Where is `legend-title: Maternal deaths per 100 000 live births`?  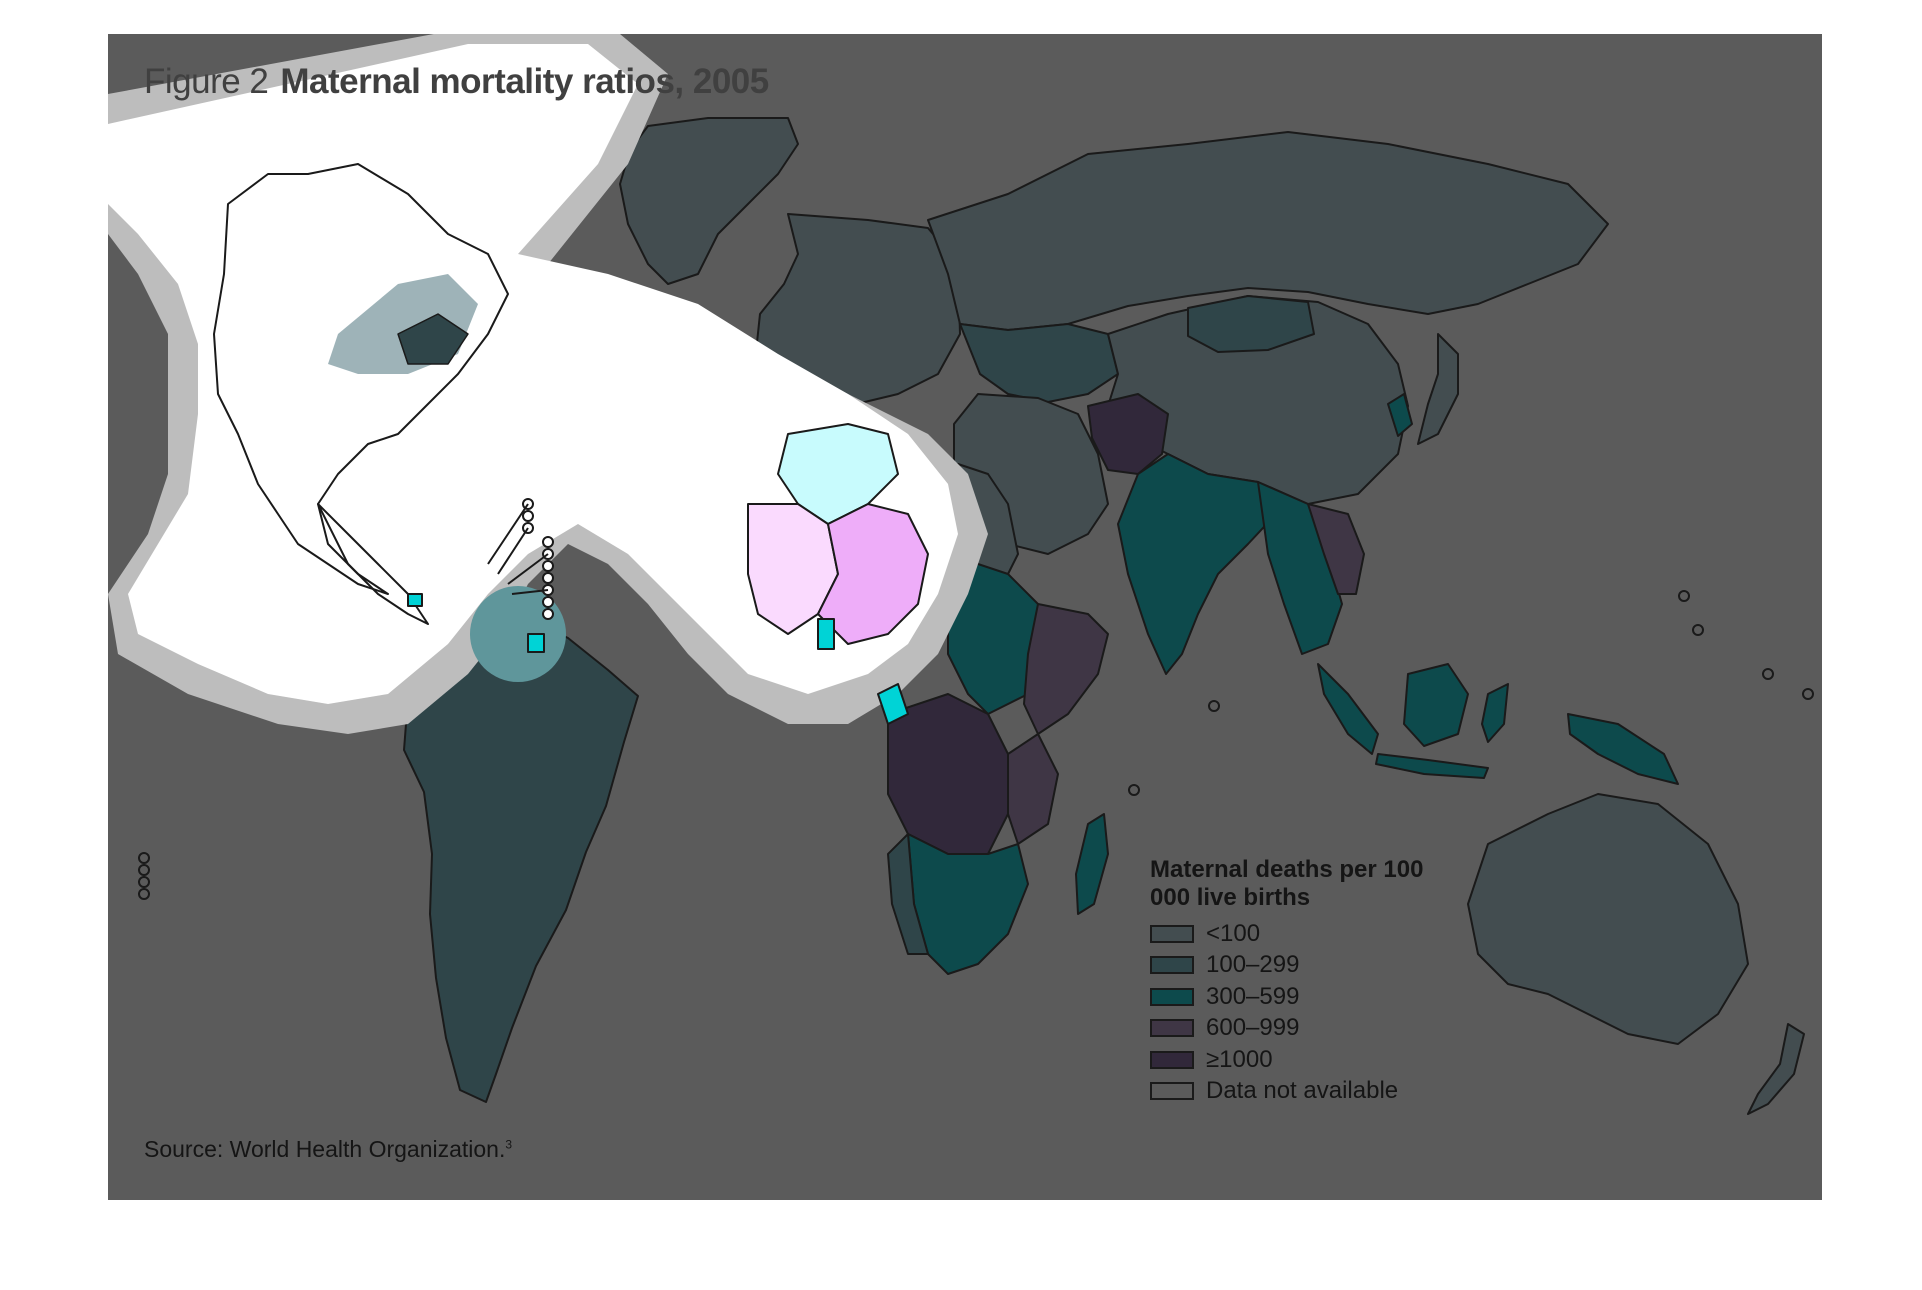 legend-title: Maternal deaths per 100 000 live births is located at coordinates (1287, 883).